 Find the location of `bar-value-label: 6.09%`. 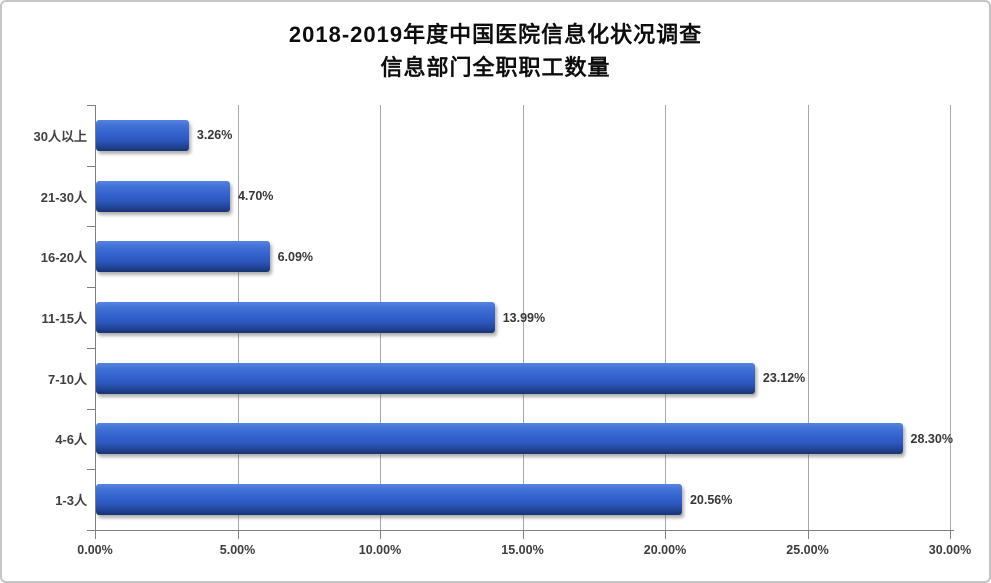

bar-value-label: 6.09% is located at coordinates (295, 256).